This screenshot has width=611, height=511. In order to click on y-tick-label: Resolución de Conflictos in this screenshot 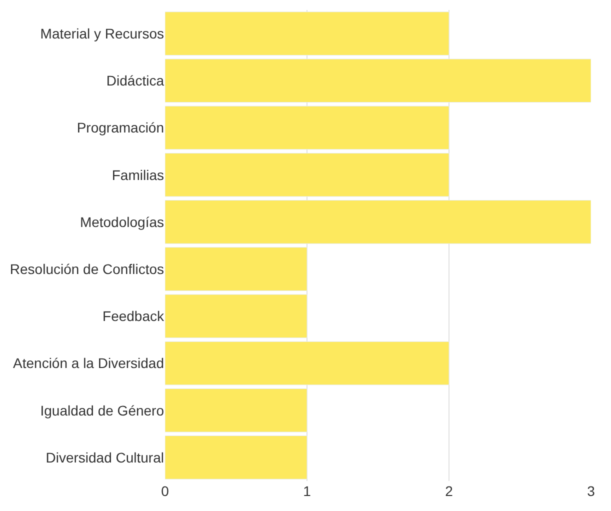, I will do `click(87, 268)`.